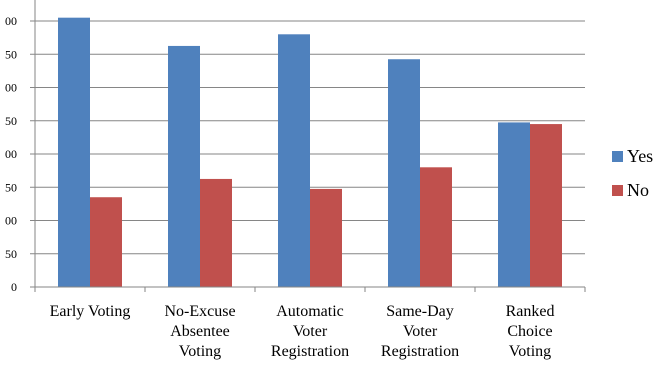  I want to click on x-tick-label: Same-Day Voter Registration, so click(420, 331).